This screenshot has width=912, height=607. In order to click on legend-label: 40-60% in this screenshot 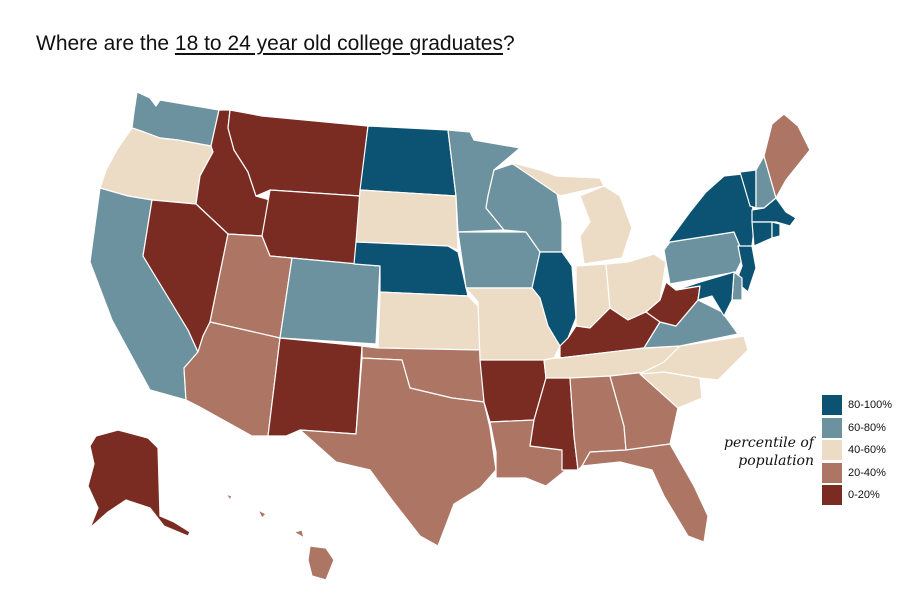, I will do `click(867, 450)`.